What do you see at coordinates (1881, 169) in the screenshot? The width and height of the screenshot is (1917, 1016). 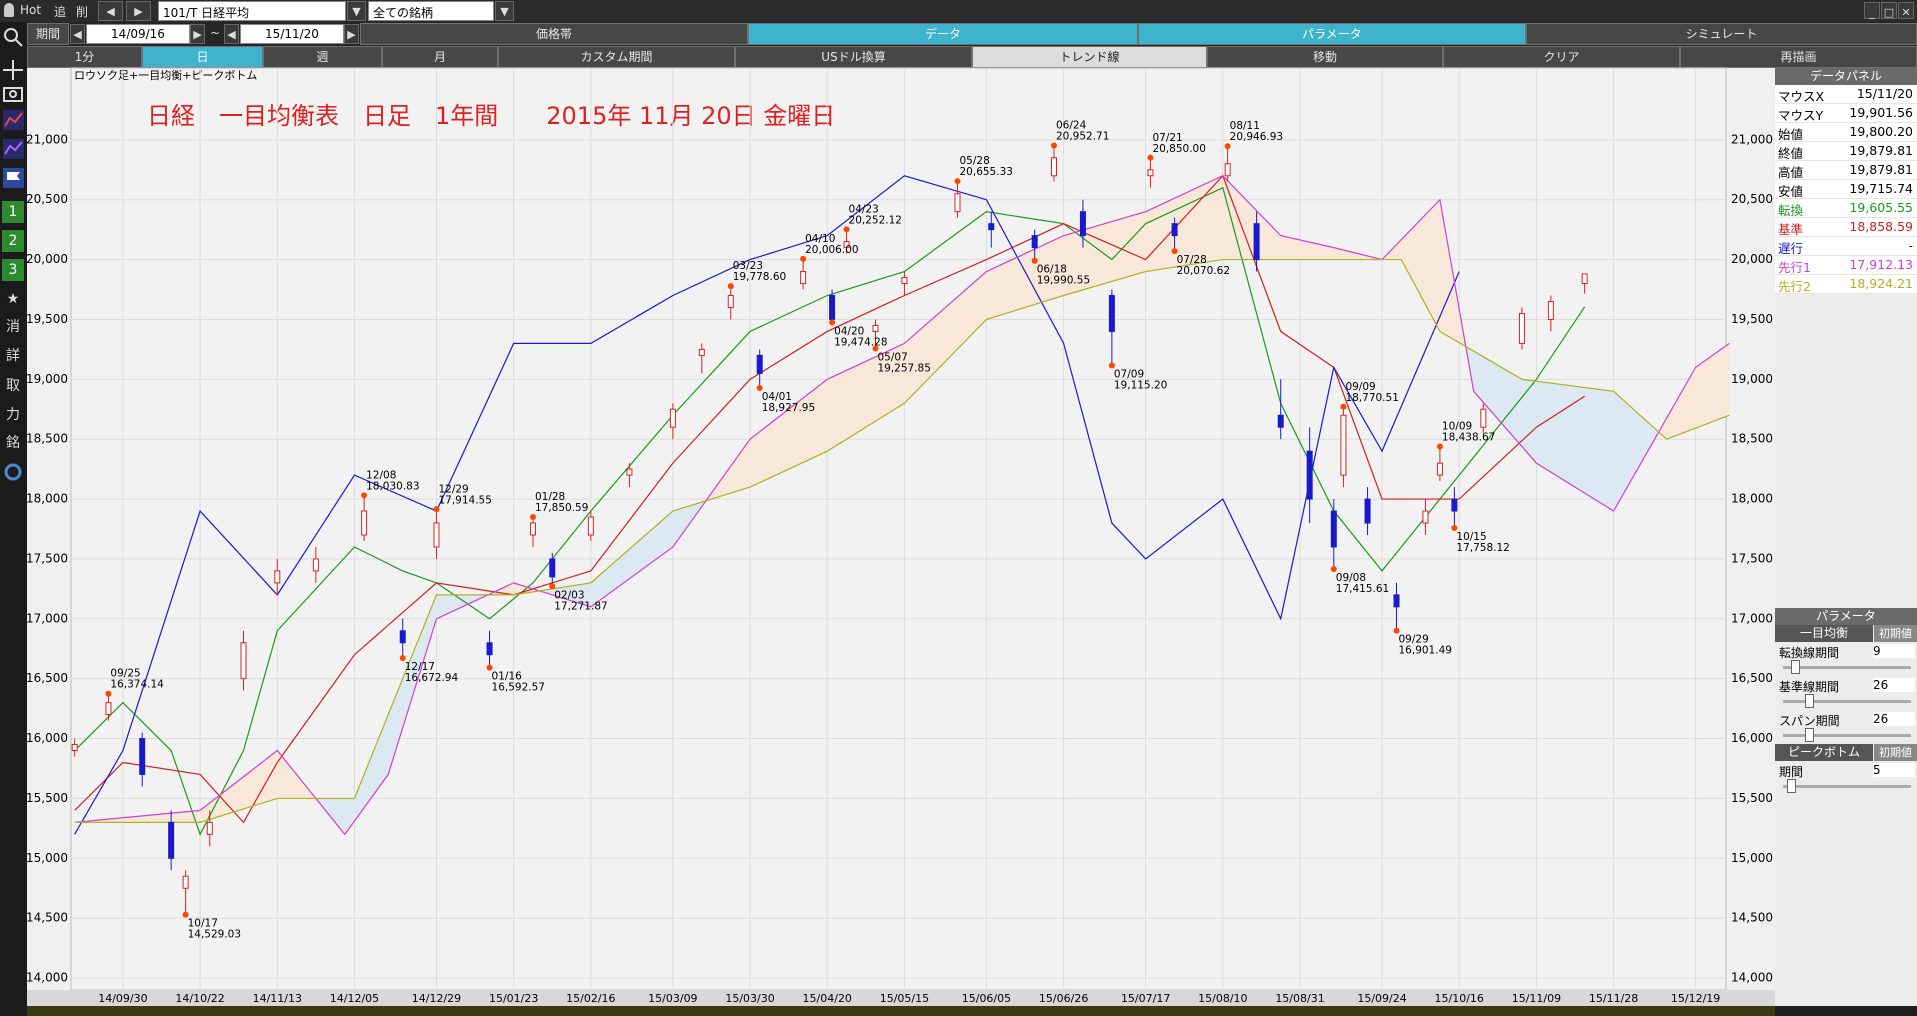 I see `data-value: 19,879.81` at bounding box center [1881, 169].